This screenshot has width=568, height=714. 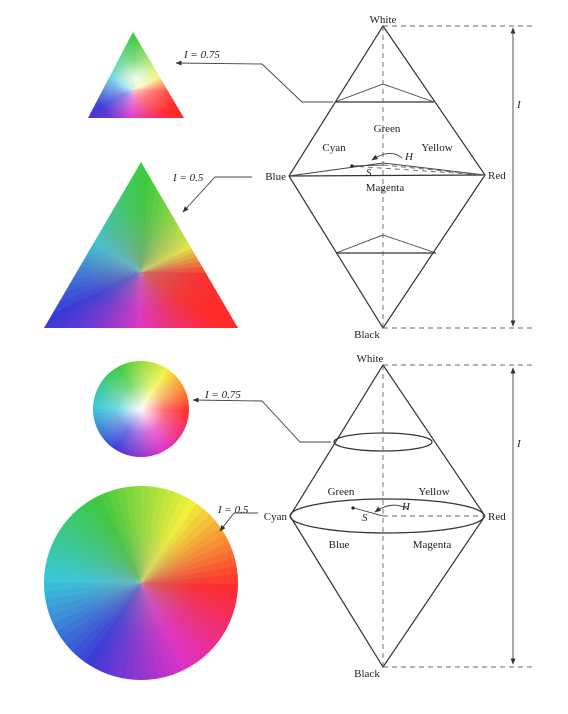 What do you see at coordinates (275, 177) in the screenshot?
I see `top-label-blue: Blue` at bounding box center [275, 177].